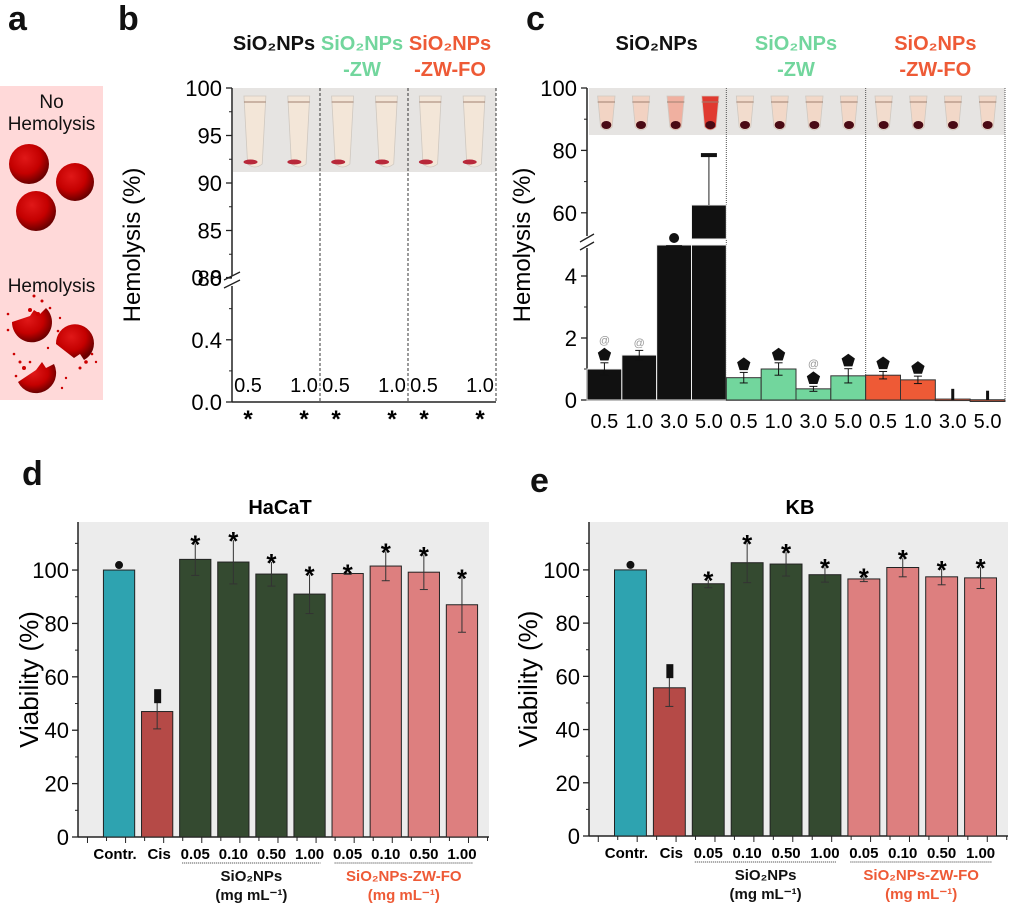  What do you see at coordinates (362, 70) in the screenshot?
I see `group-subtitle: -ZW` at bounding box center [362, 70].